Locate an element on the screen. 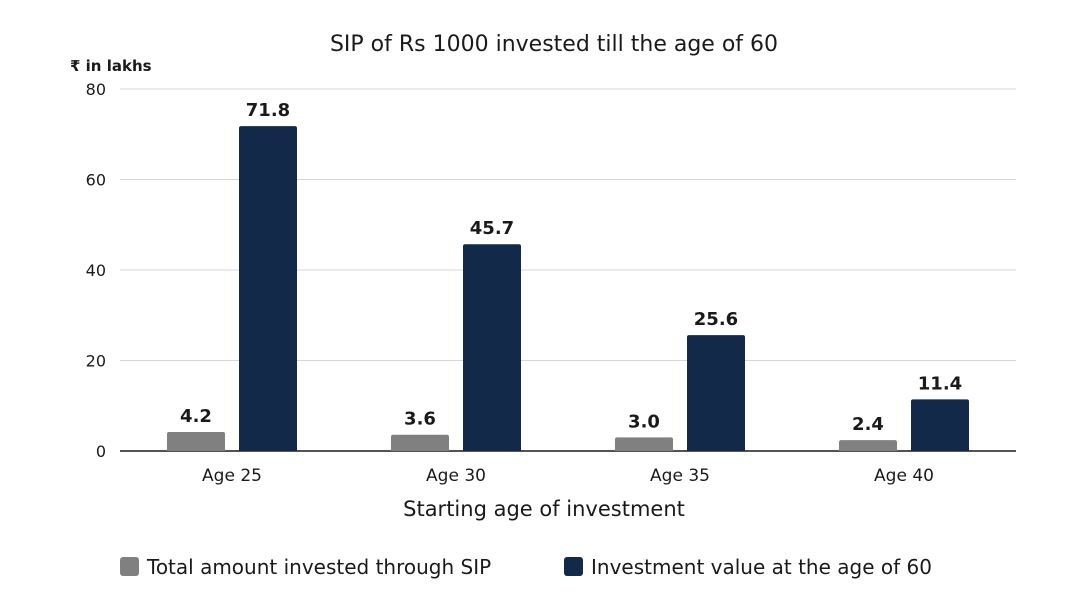  x-tick-labels: Age 25 Age 30 Age 35 Age 40 is located at coordinates (568, 476).